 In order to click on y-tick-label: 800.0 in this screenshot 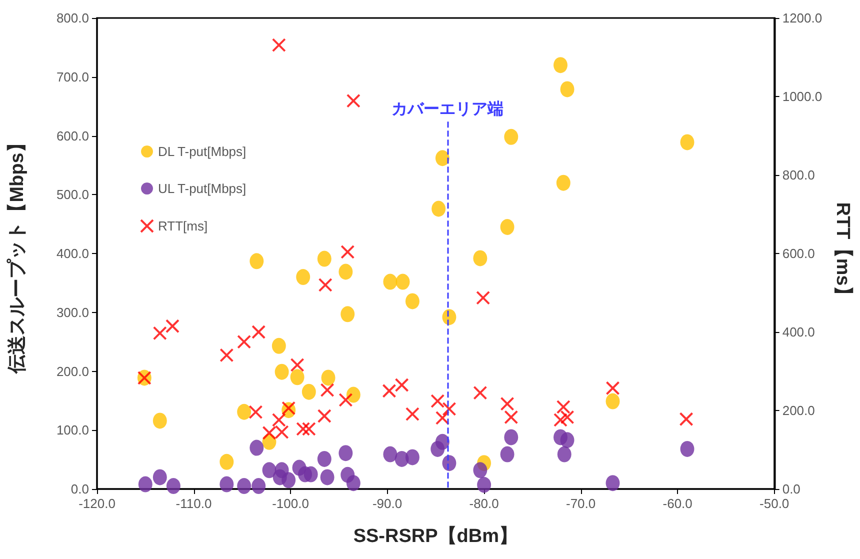, I will do `click(72, 18)`.